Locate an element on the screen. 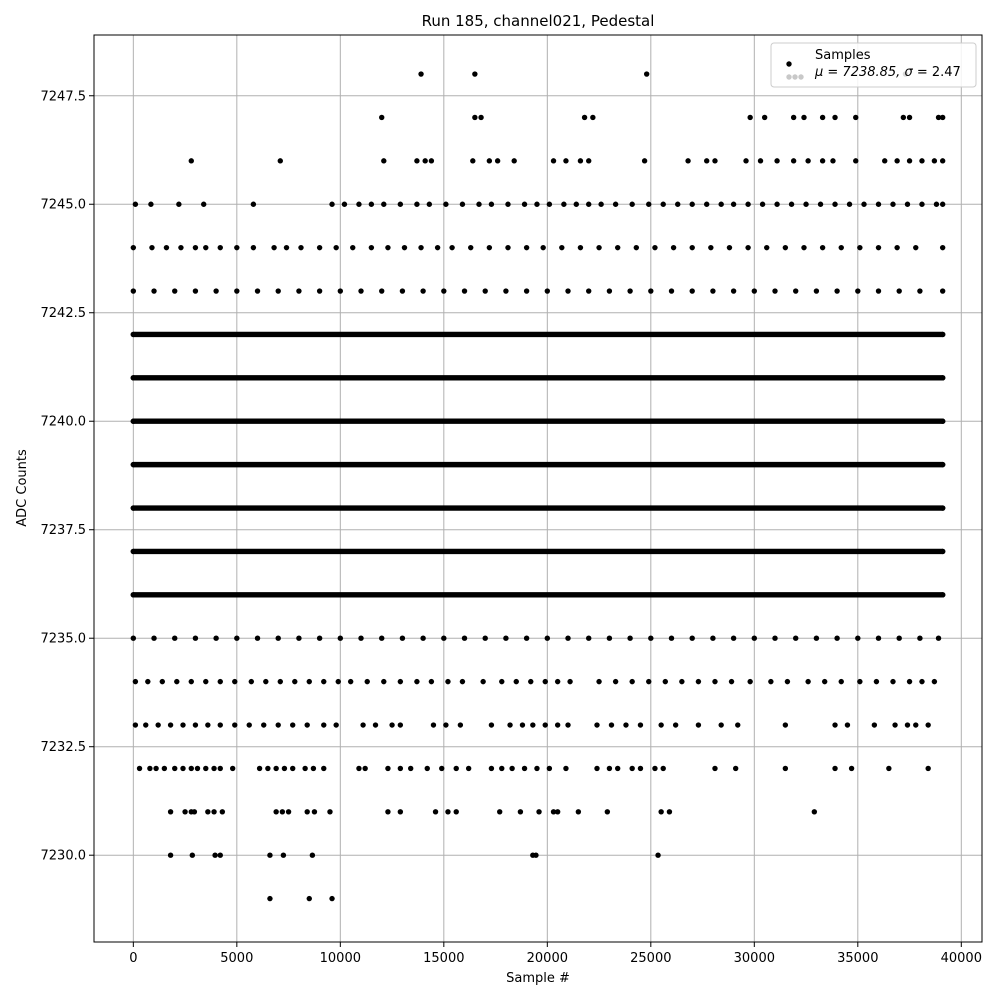 The image size is (1000, 1000). y-tick-label: 7232.5 is located at coordinates (64, 747).